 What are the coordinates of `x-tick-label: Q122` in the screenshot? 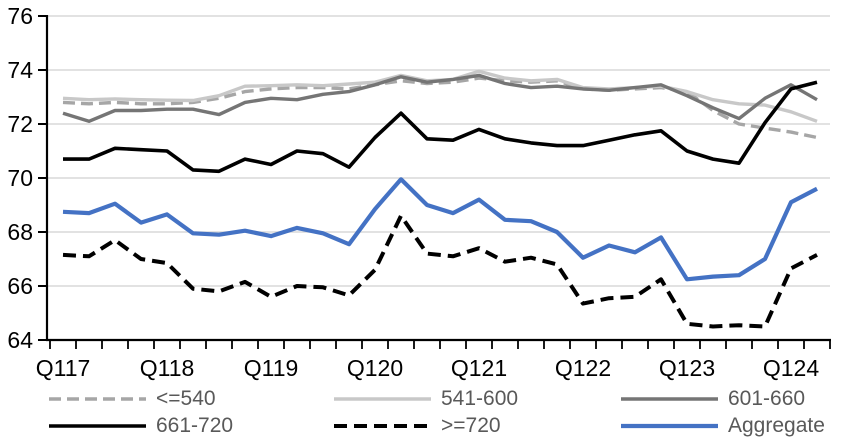 It's located at (583, 368).